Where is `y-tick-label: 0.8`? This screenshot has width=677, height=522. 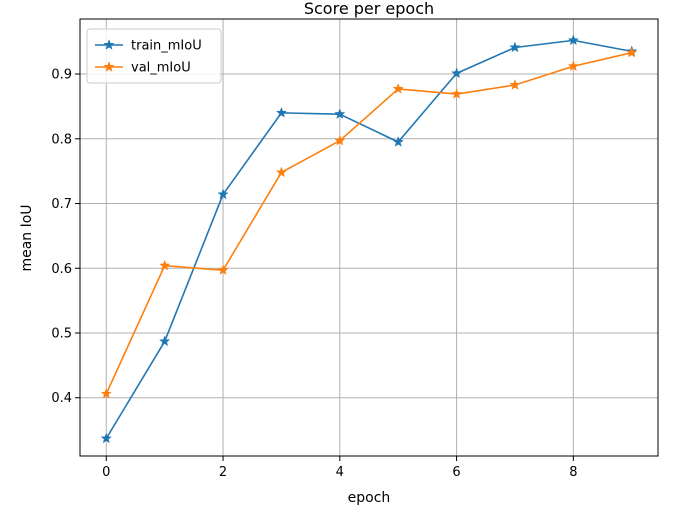 y-tick-label: 0.8 is located at coordinates (61, 139).